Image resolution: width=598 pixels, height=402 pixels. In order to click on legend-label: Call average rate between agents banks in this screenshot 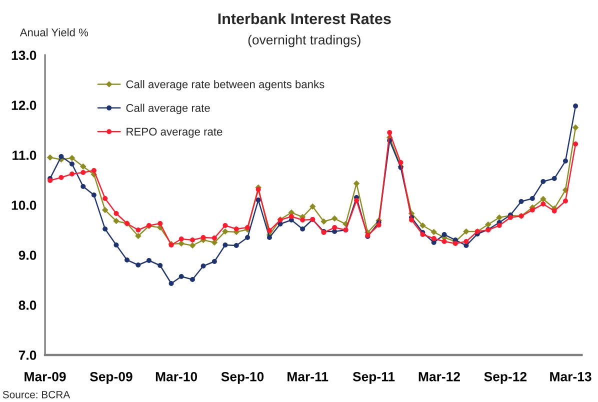, I will do `click(225, 85)`.